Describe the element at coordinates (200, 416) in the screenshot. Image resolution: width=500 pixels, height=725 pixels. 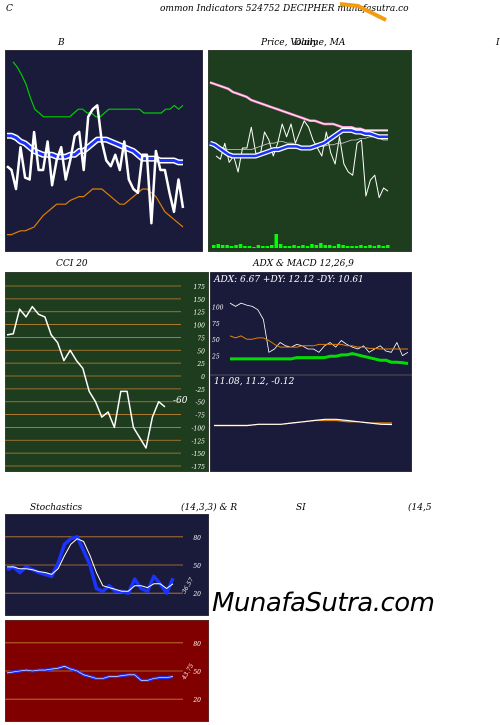
I see `cci-tick-label: -75` at that location.